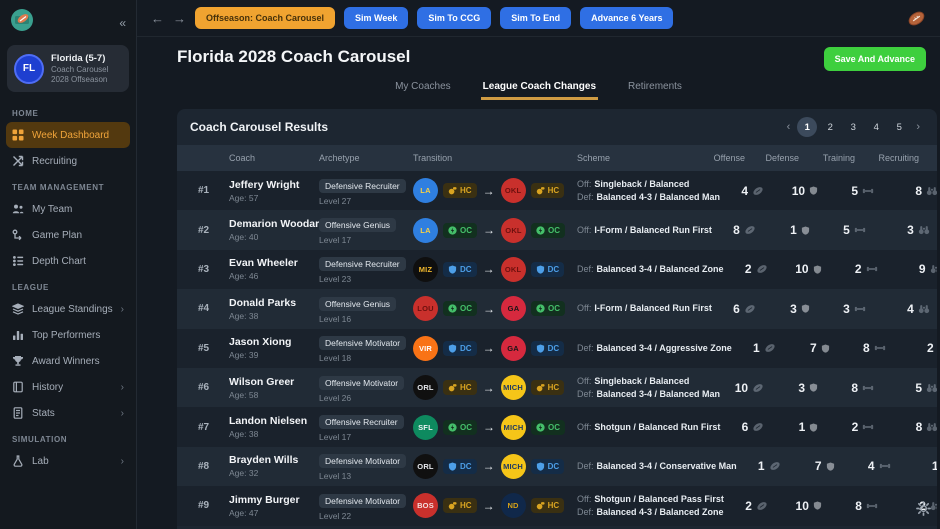 The width and height of the screenshot is (940, 529). Describe the element at coordinates (68, 209) in the screenshot. I see `sidebar-item-my-team: My Team` at that location.